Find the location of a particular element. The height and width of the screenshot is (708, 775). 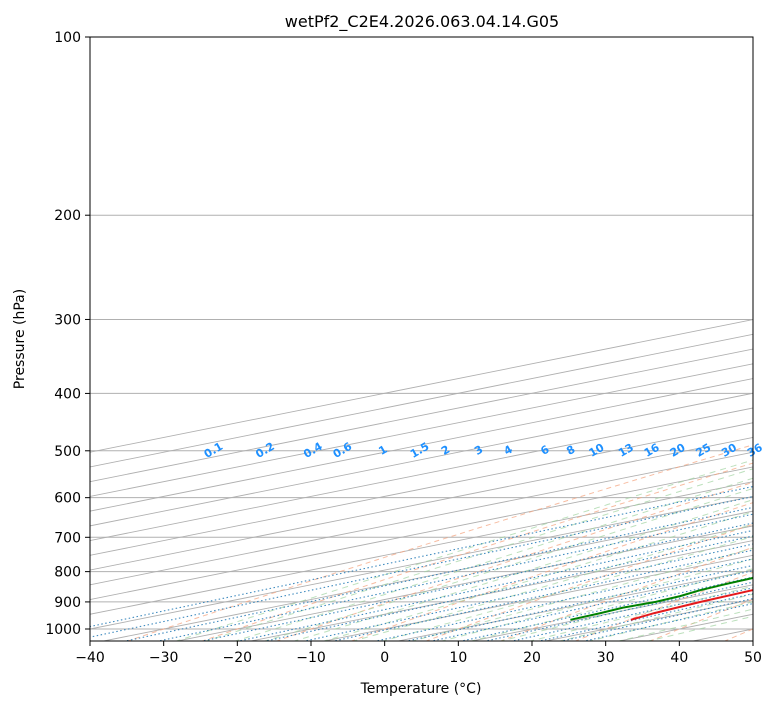

x-tick-label: 40 is located at coordinates (679, 658).